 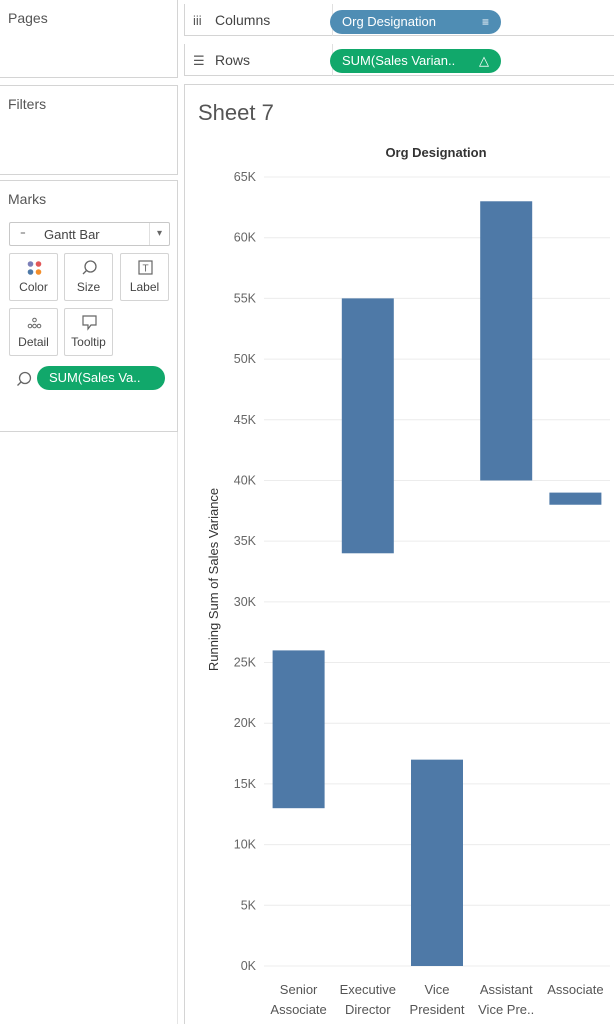 I want to click on tooltip-label: Tooltip, so click(x=88, y=342).